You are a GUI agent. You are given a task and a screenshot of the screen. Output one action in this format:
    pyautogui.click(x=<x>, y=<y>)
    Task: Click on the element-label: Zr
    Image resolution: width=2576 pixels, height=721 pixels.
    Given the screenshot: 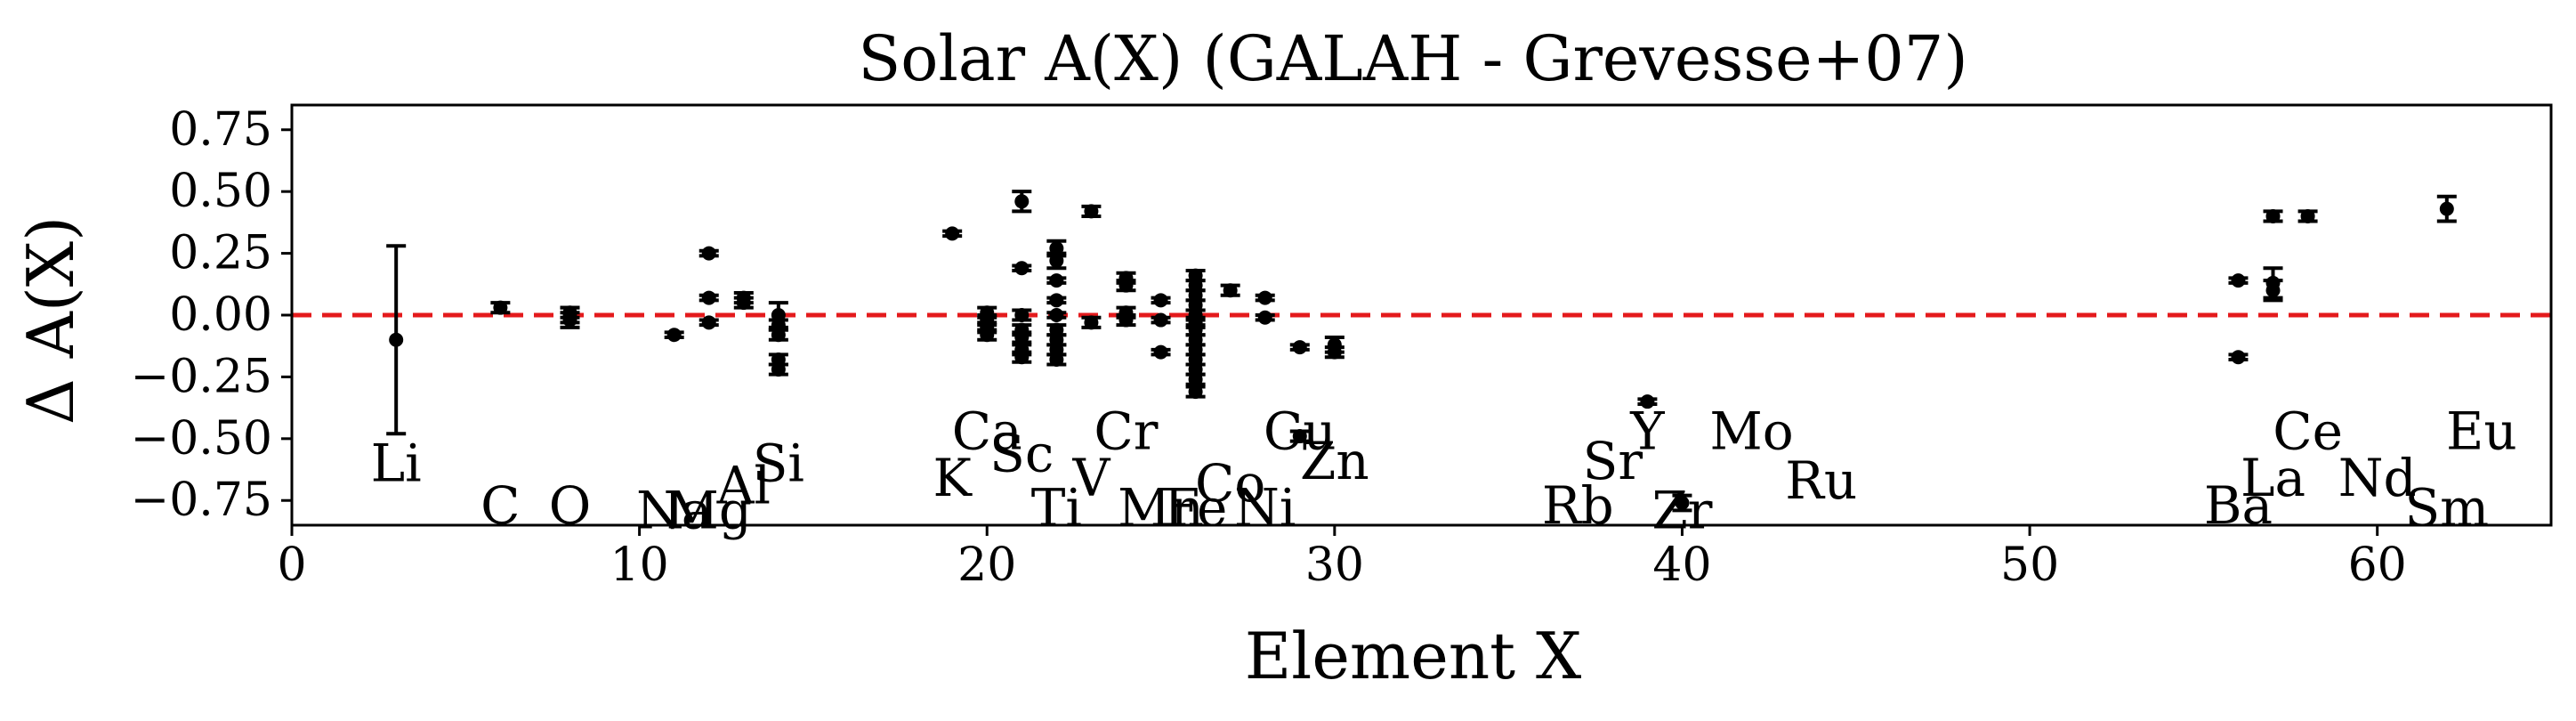 What is the action you would take?
    pyautogui.click(x=1681, y=510)
    